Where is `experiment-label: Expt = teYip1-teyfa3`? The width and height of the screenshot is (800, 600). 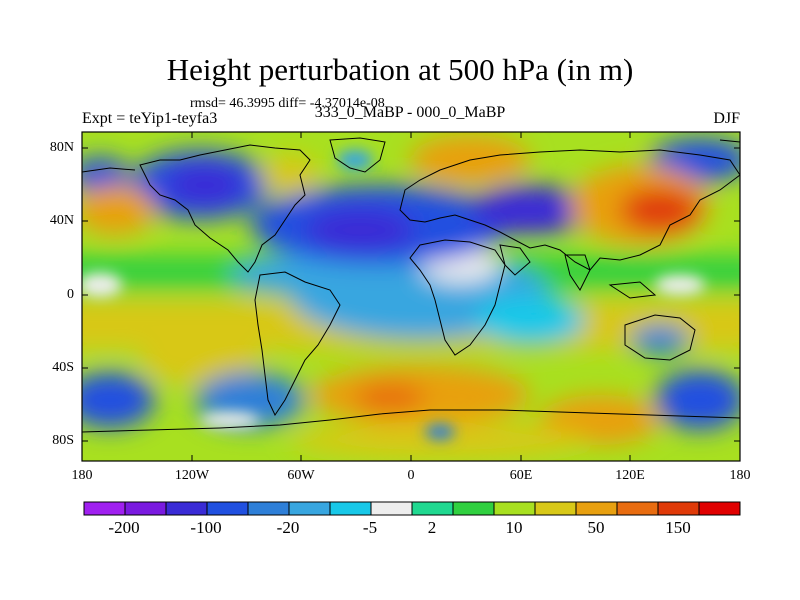 experiment-label: Expt = teYip1-teyfa3 is located at coordinates (150, 118).